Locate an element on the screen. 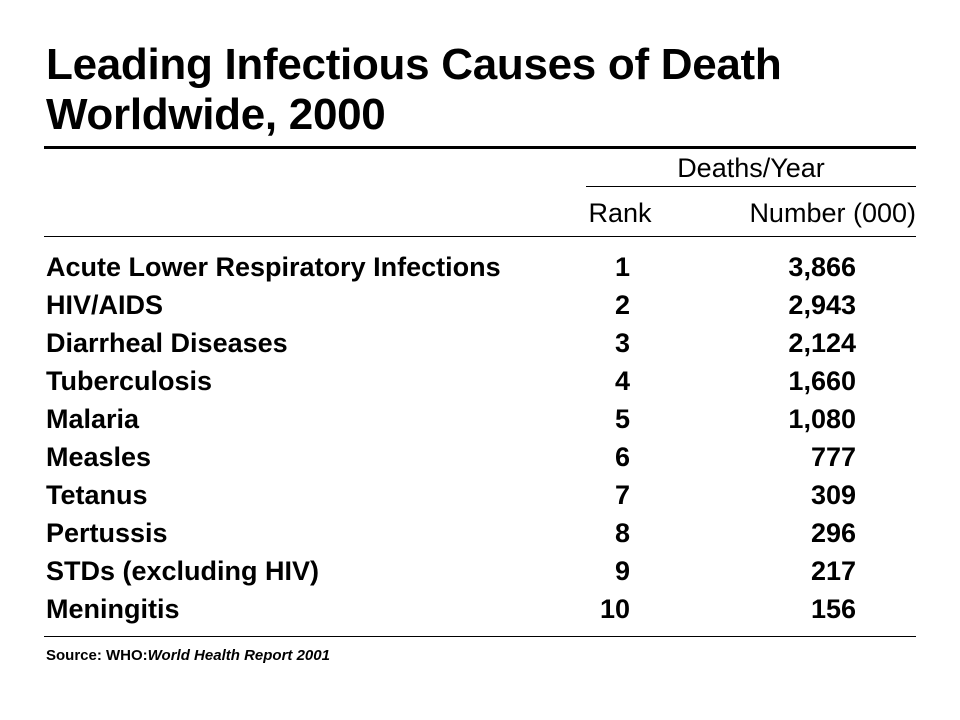 Image resolution: width=960 pixels, height=720 pixels. table-row: Malaria 5 1,080 is located at coordinates (481, 420).